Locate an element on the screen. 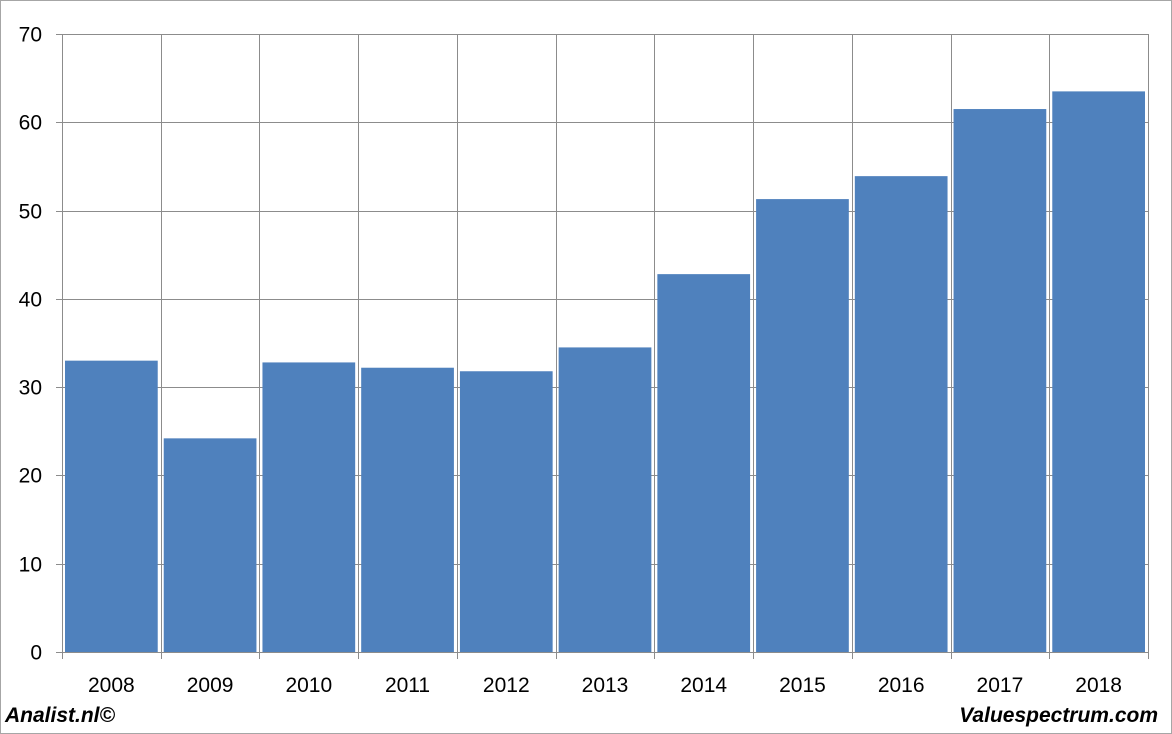 The image size is (1172, 734). bar-2009 is located at coordinates (210, 545).